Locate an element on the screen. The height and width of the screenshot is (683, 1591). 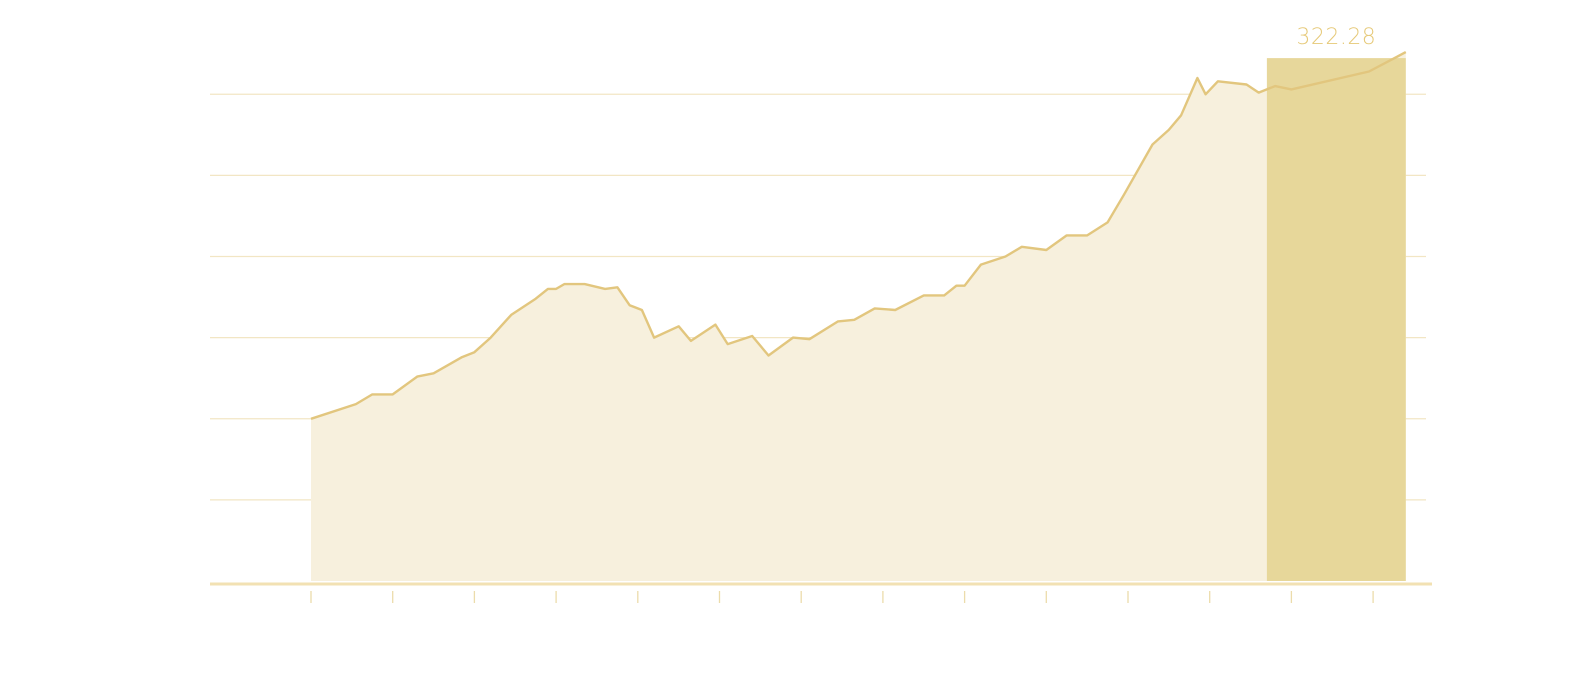
highlight-bar is located at coordinates (1336, 319).